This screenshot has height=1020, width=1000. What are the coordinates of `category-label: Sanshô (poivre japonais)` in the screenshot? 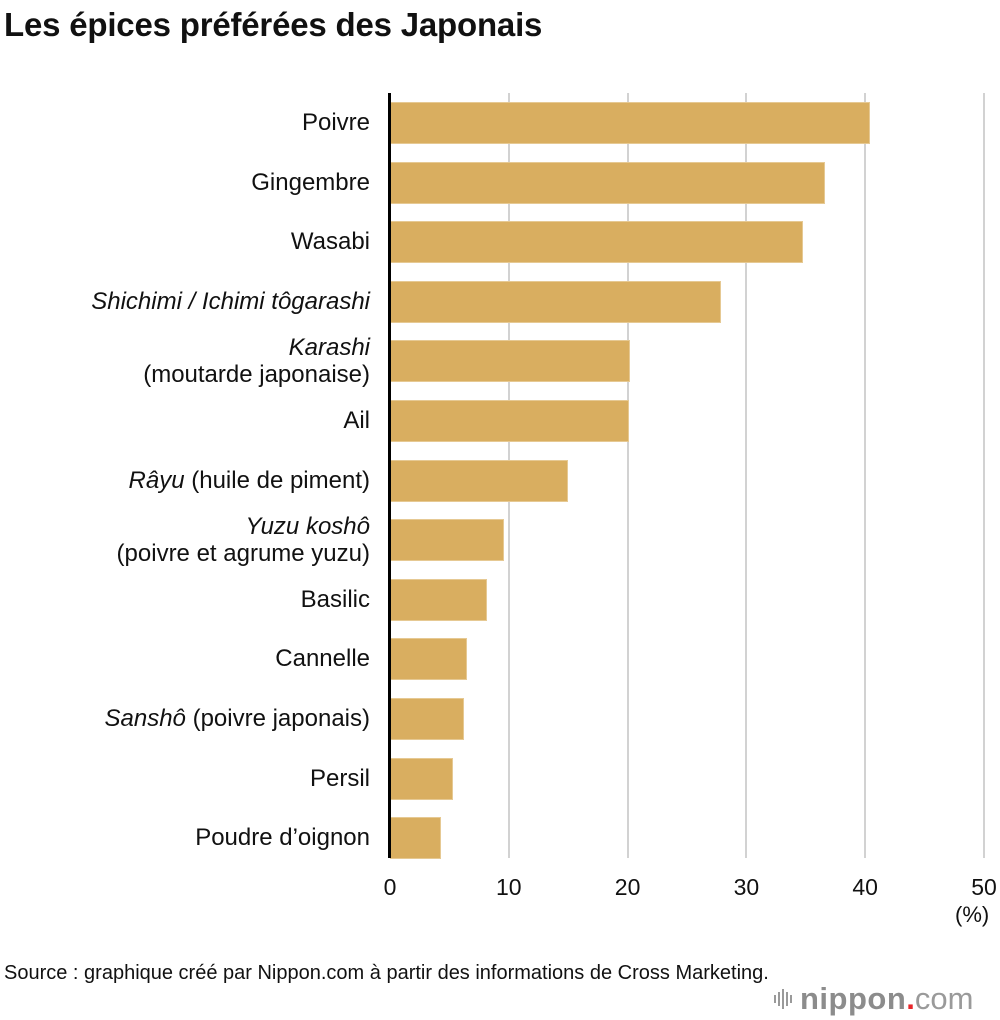 It's located at (237, 718).